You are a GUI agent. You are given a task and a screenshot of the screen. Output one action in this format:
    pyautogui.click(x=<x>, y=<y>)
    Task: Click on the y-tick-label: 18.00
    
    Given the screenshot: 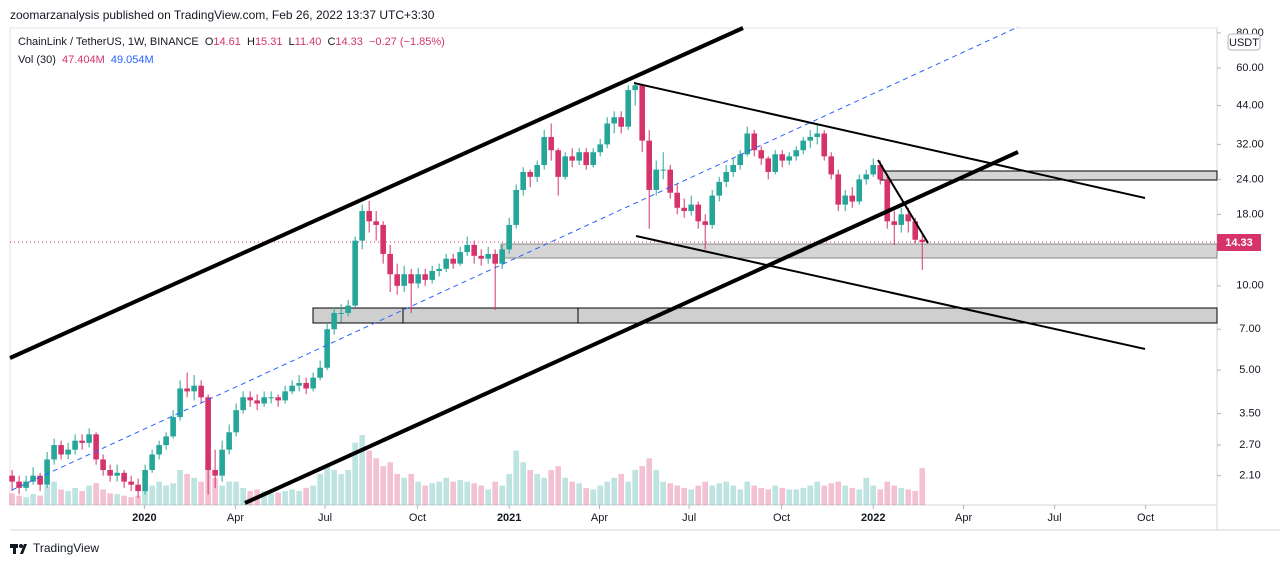 What is the action you would take?
    pyautogui.click(x=1250, y=214)
    